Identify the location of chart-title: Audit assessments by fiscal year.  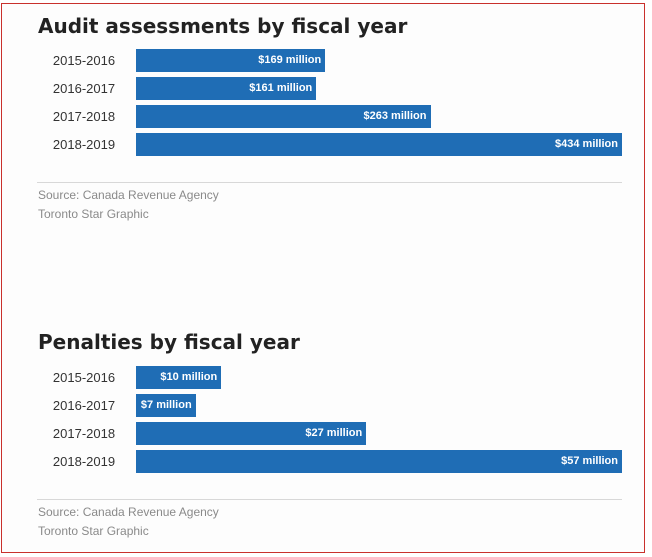
(223, 26).